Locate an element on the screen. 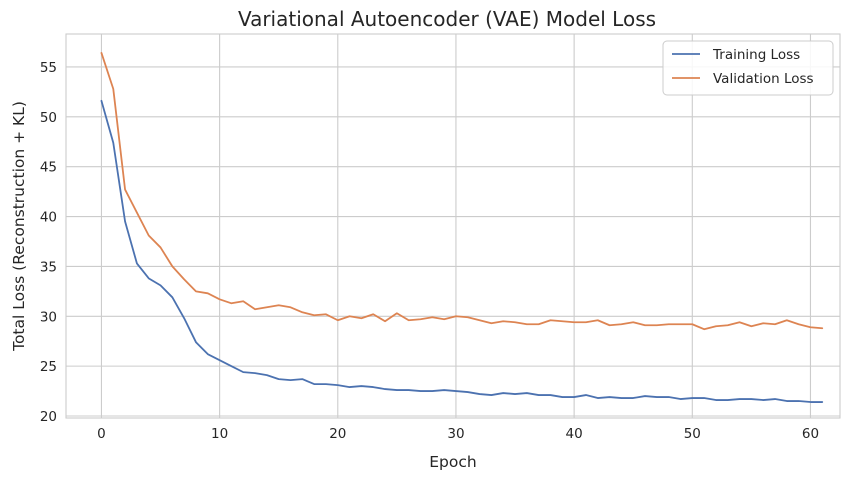  x-tick-label: 40 is located at coordinates (574, 434).